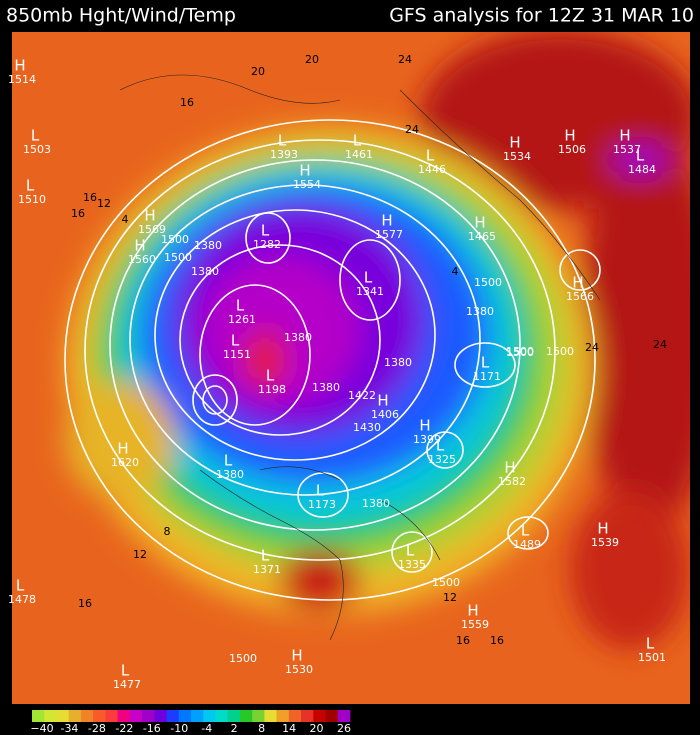 This screenshot has height=735, width=700. What do you see at coordinates (127, 684) in the screenshot?
I see `center-value: 1477` at bounding box center [127, 684].